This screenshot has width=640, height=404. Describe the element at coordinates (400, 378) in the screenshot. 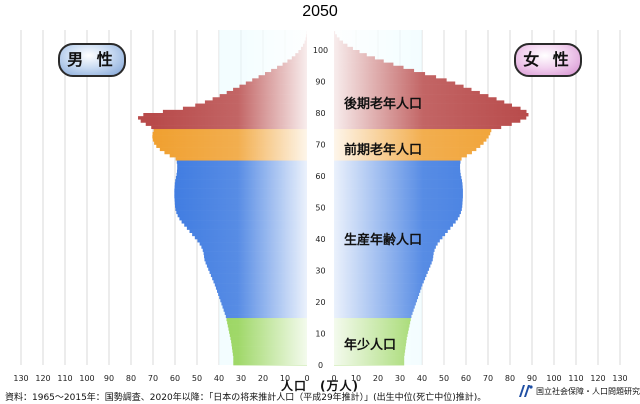

I see `x-tick-label: 30` at that location.